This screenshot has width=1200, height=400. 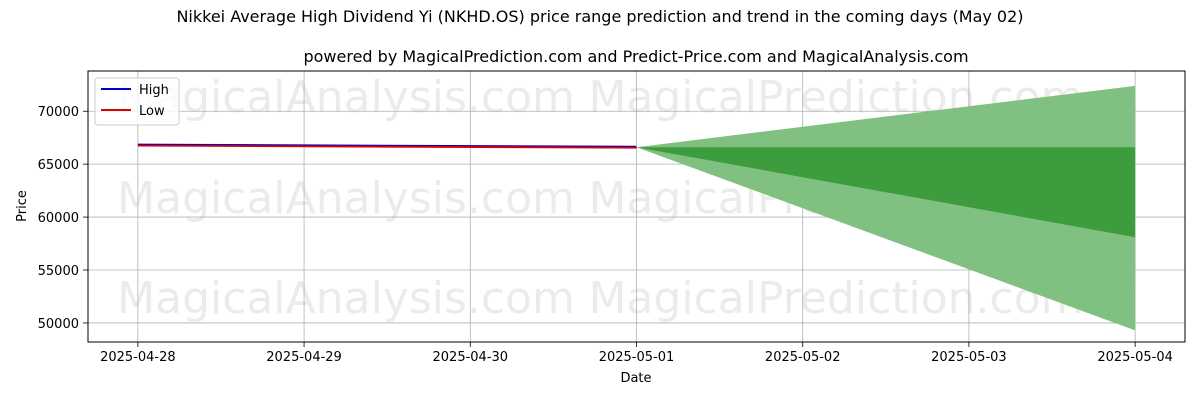 I want to click on legend: High Low, so click(x=137, y=101).